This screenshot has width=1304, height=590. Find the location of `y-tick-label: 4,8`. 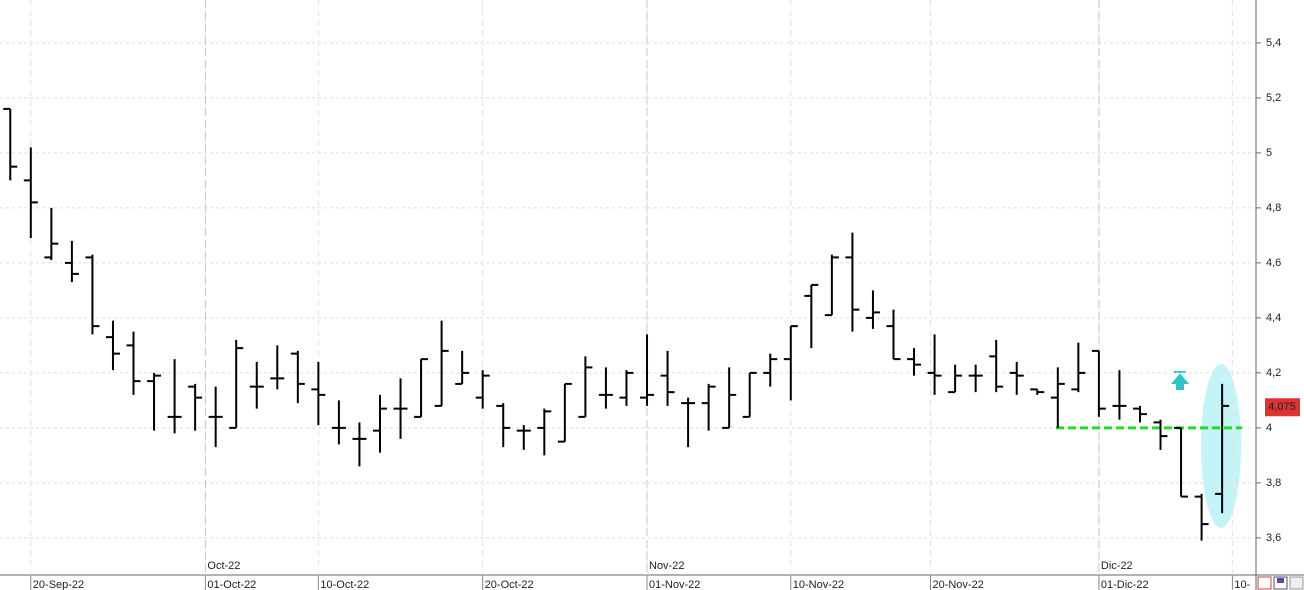

y-tick-label: 4,8 is located at coordinates (1273, 208).